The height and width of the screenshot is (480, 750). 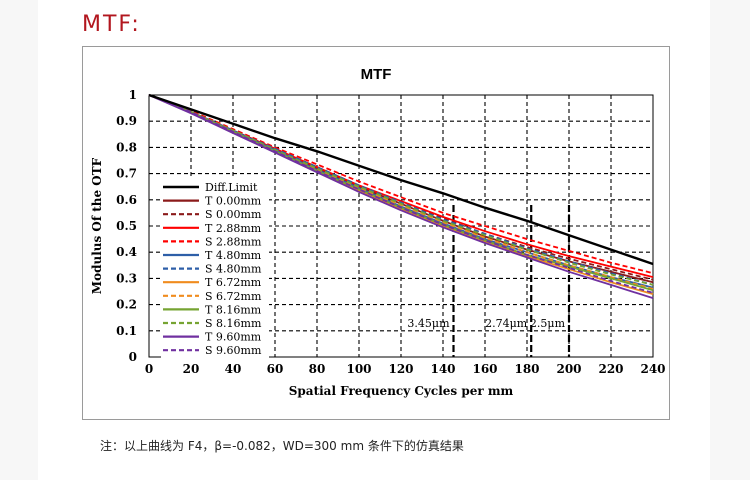 What do you see at coordinates (233, 296) in the screenshot?
I see `legend-label: S 6.72mm` at bounding box center [233, 296].